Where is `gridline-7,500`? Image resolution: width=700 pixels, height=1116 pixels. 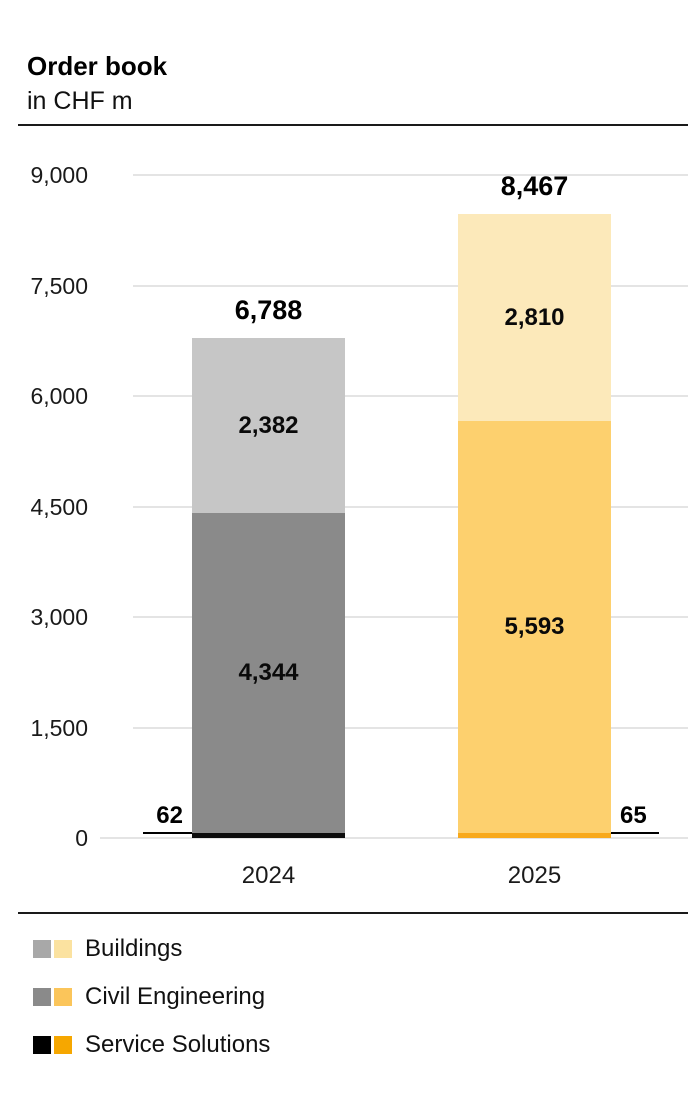
gridline-7,500 is located at coordinates (410, 285).